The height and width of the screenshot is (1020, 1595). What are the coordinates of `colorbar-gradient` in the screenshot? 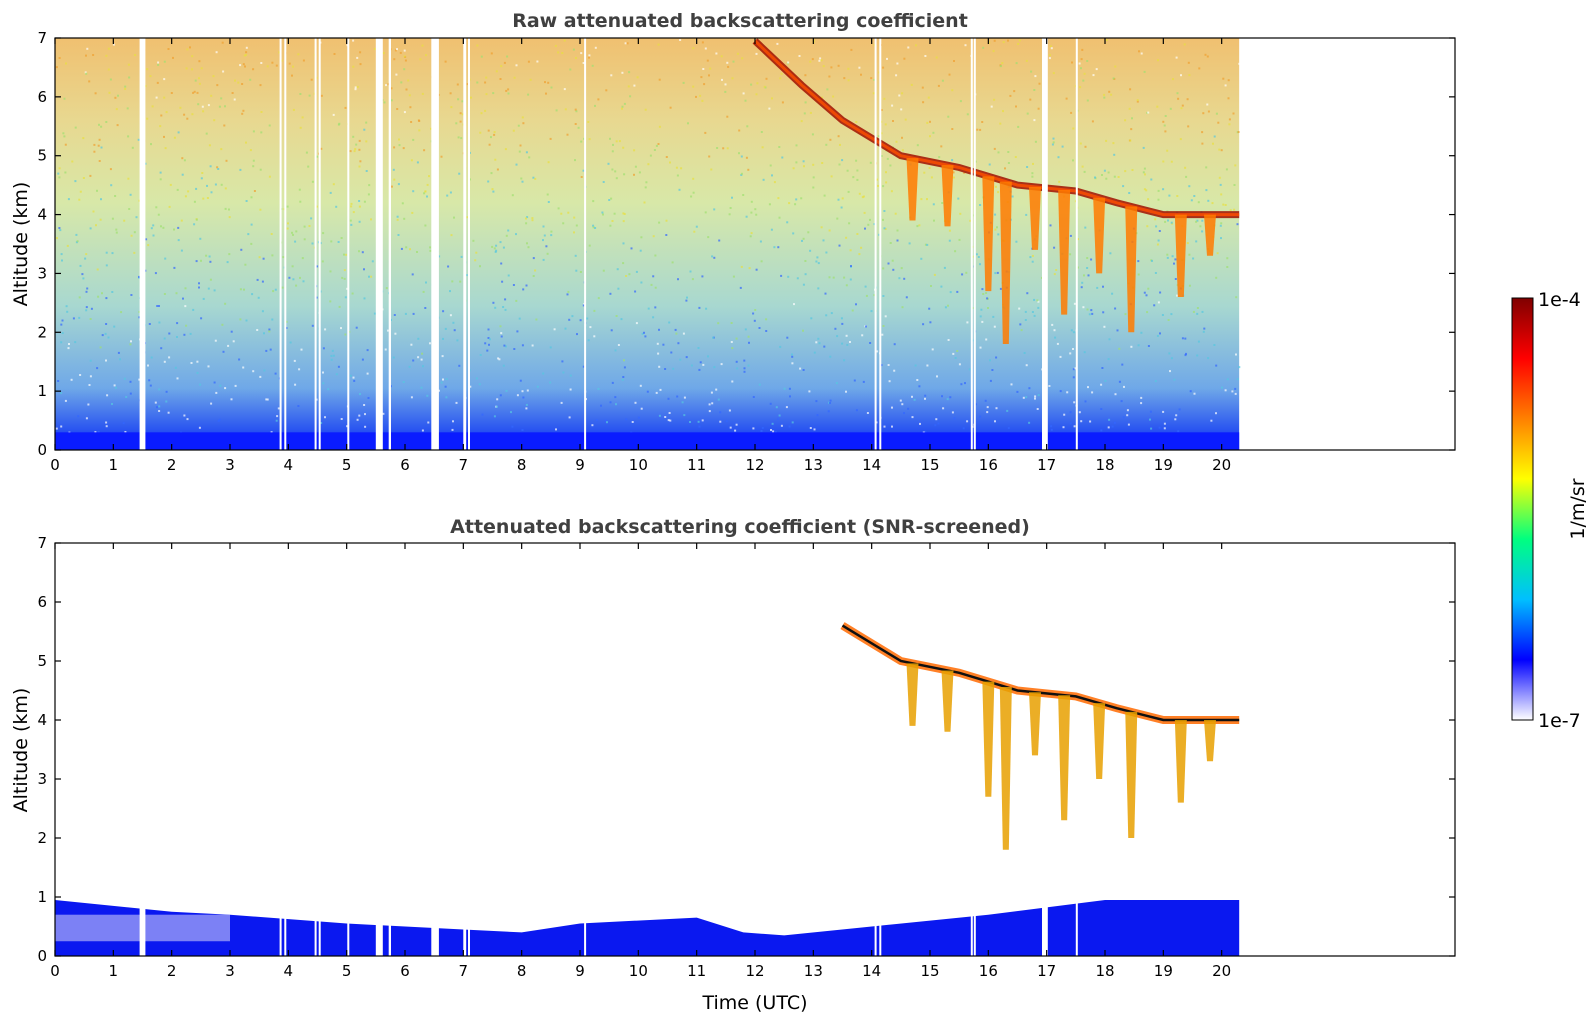 It's located at (1522, 509).